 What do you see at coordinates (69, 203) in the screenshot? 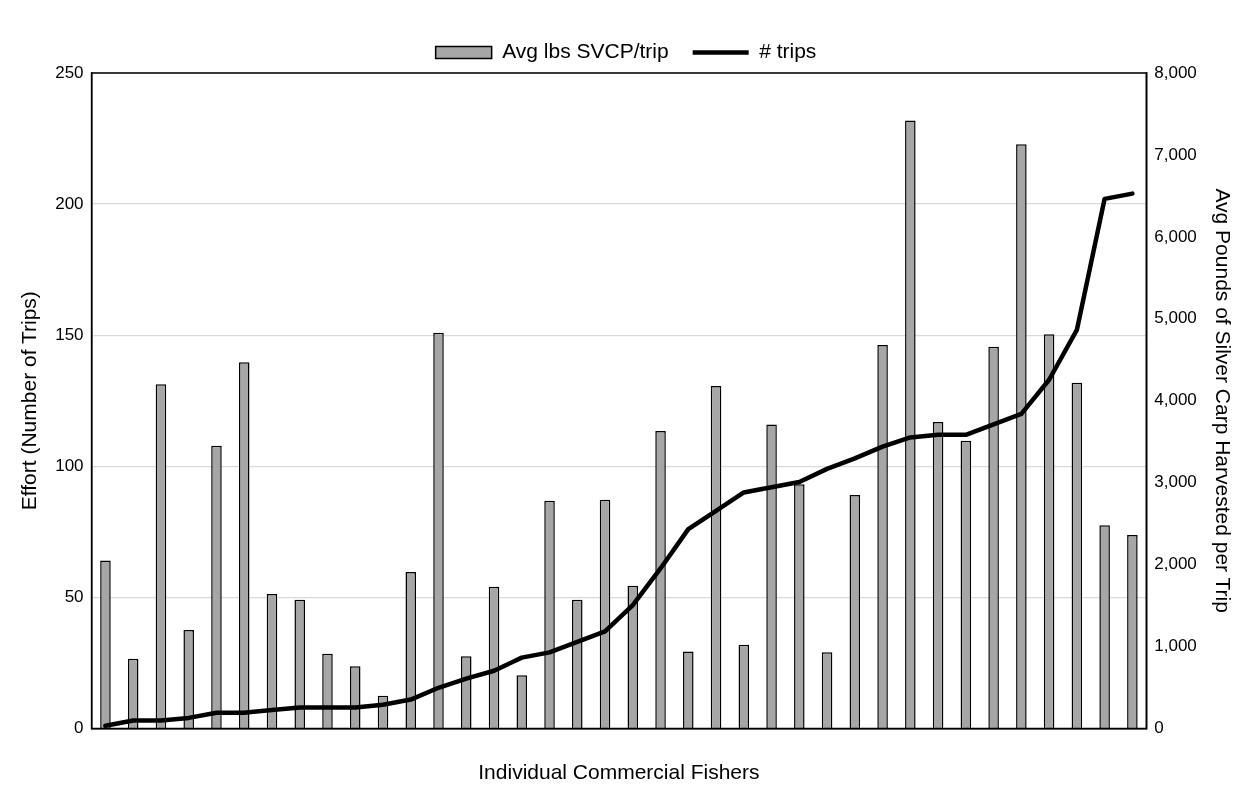
I see `y-tick-label: 200` at bounding box center [69, 203].